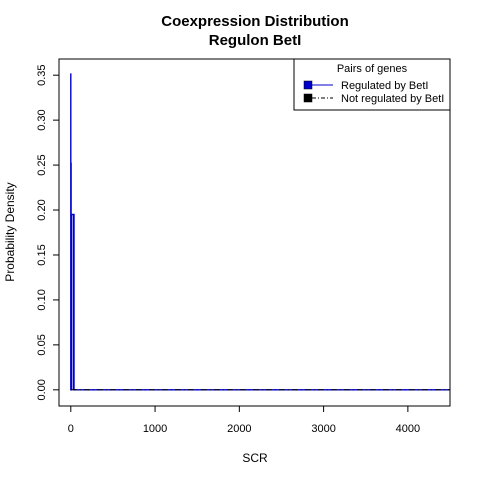 This screenshot has width=480, height=485. I want to click on y-tick-label: 0.35, so click(42, 74).